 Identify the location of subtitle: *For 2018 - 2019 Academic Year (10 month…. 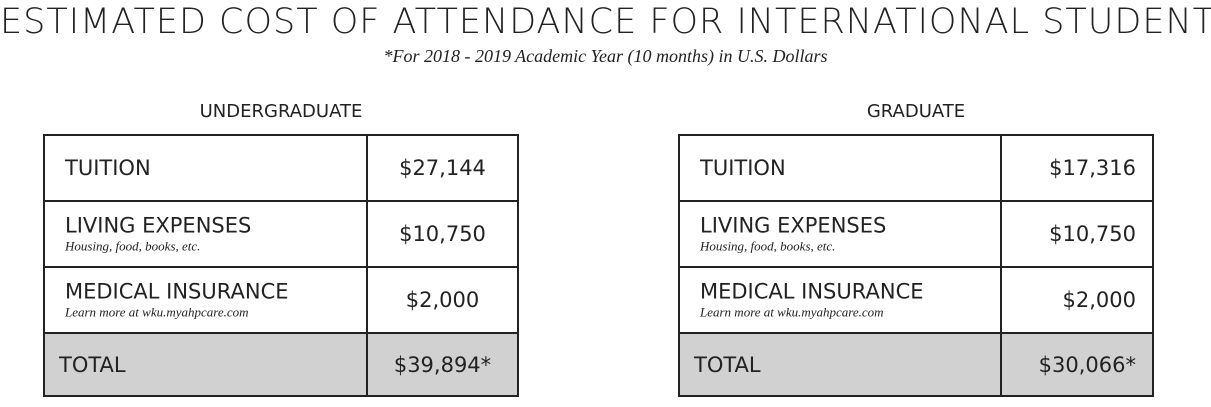
(605, 56).